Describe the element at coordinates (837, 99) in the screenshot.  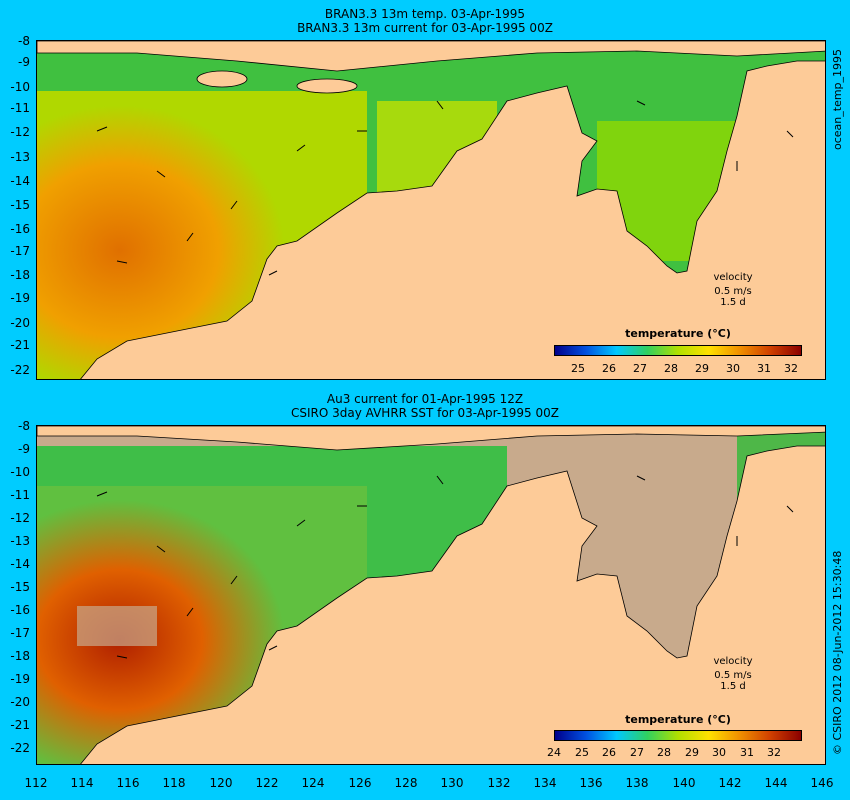
I see `top-side-label: ocean_temp_1995` at that location.